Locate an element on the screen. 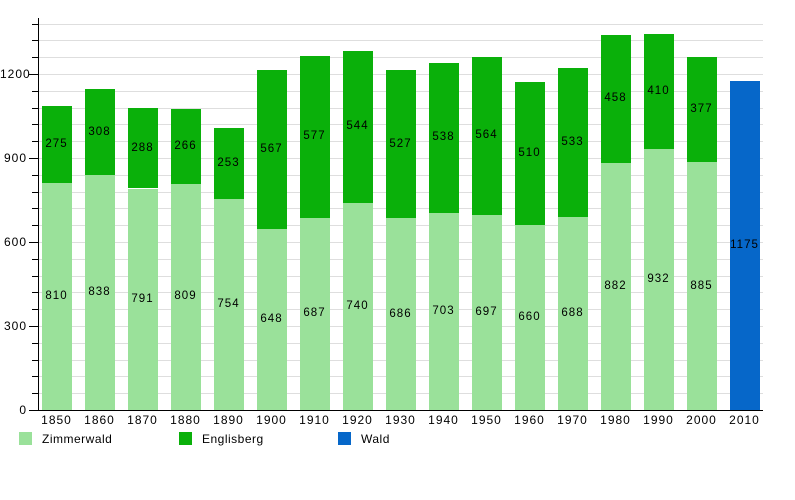  bar-value-label: 266 is located at coordinates (185, 145).